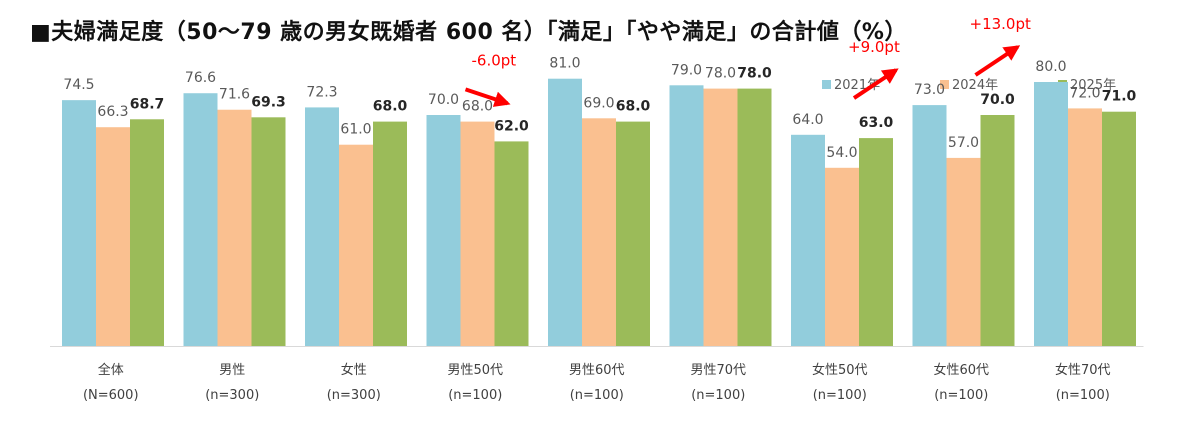 This screenshot has width=1197, height=423. Describe the element at coordinates (874, 47) in the screenshot. I see `change-annotation-label: +9.0pt` at that location.